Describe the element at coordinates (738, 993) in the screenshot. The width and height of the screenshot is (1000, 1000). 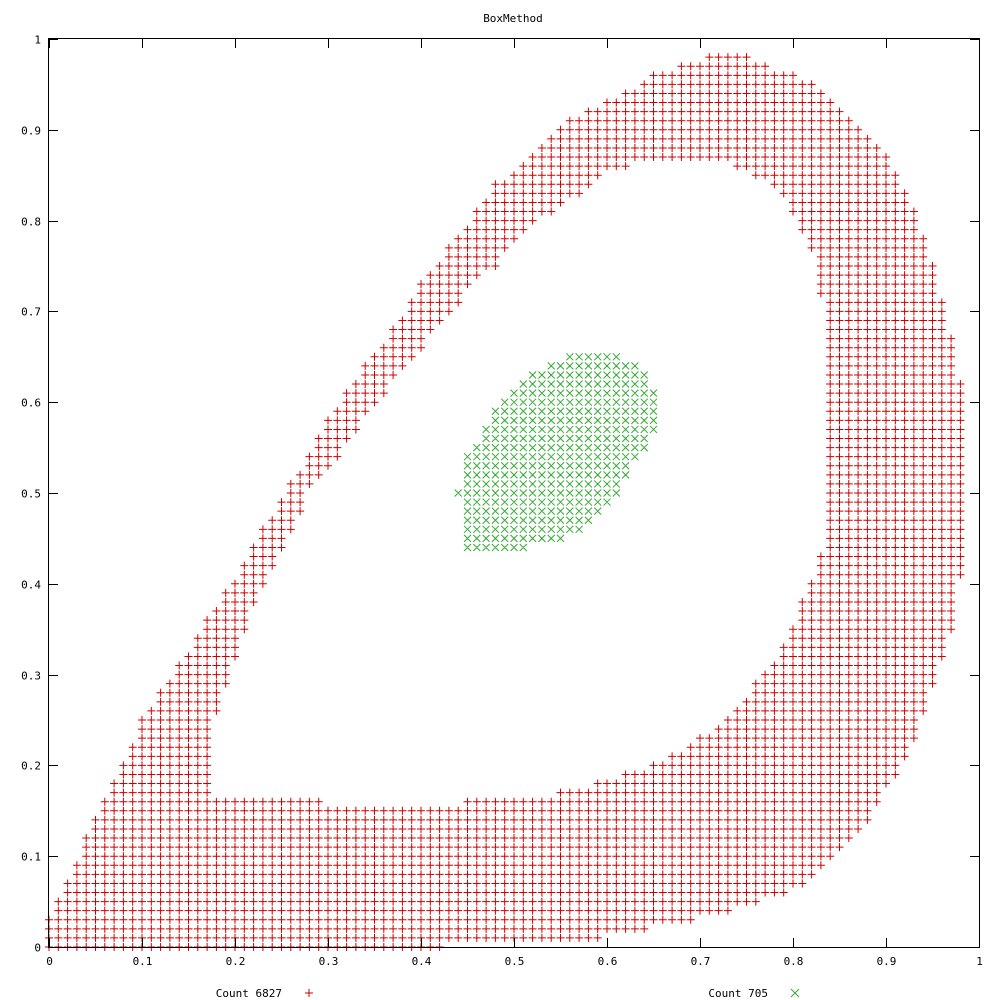
I see `legend-label: Count 705` at that location.